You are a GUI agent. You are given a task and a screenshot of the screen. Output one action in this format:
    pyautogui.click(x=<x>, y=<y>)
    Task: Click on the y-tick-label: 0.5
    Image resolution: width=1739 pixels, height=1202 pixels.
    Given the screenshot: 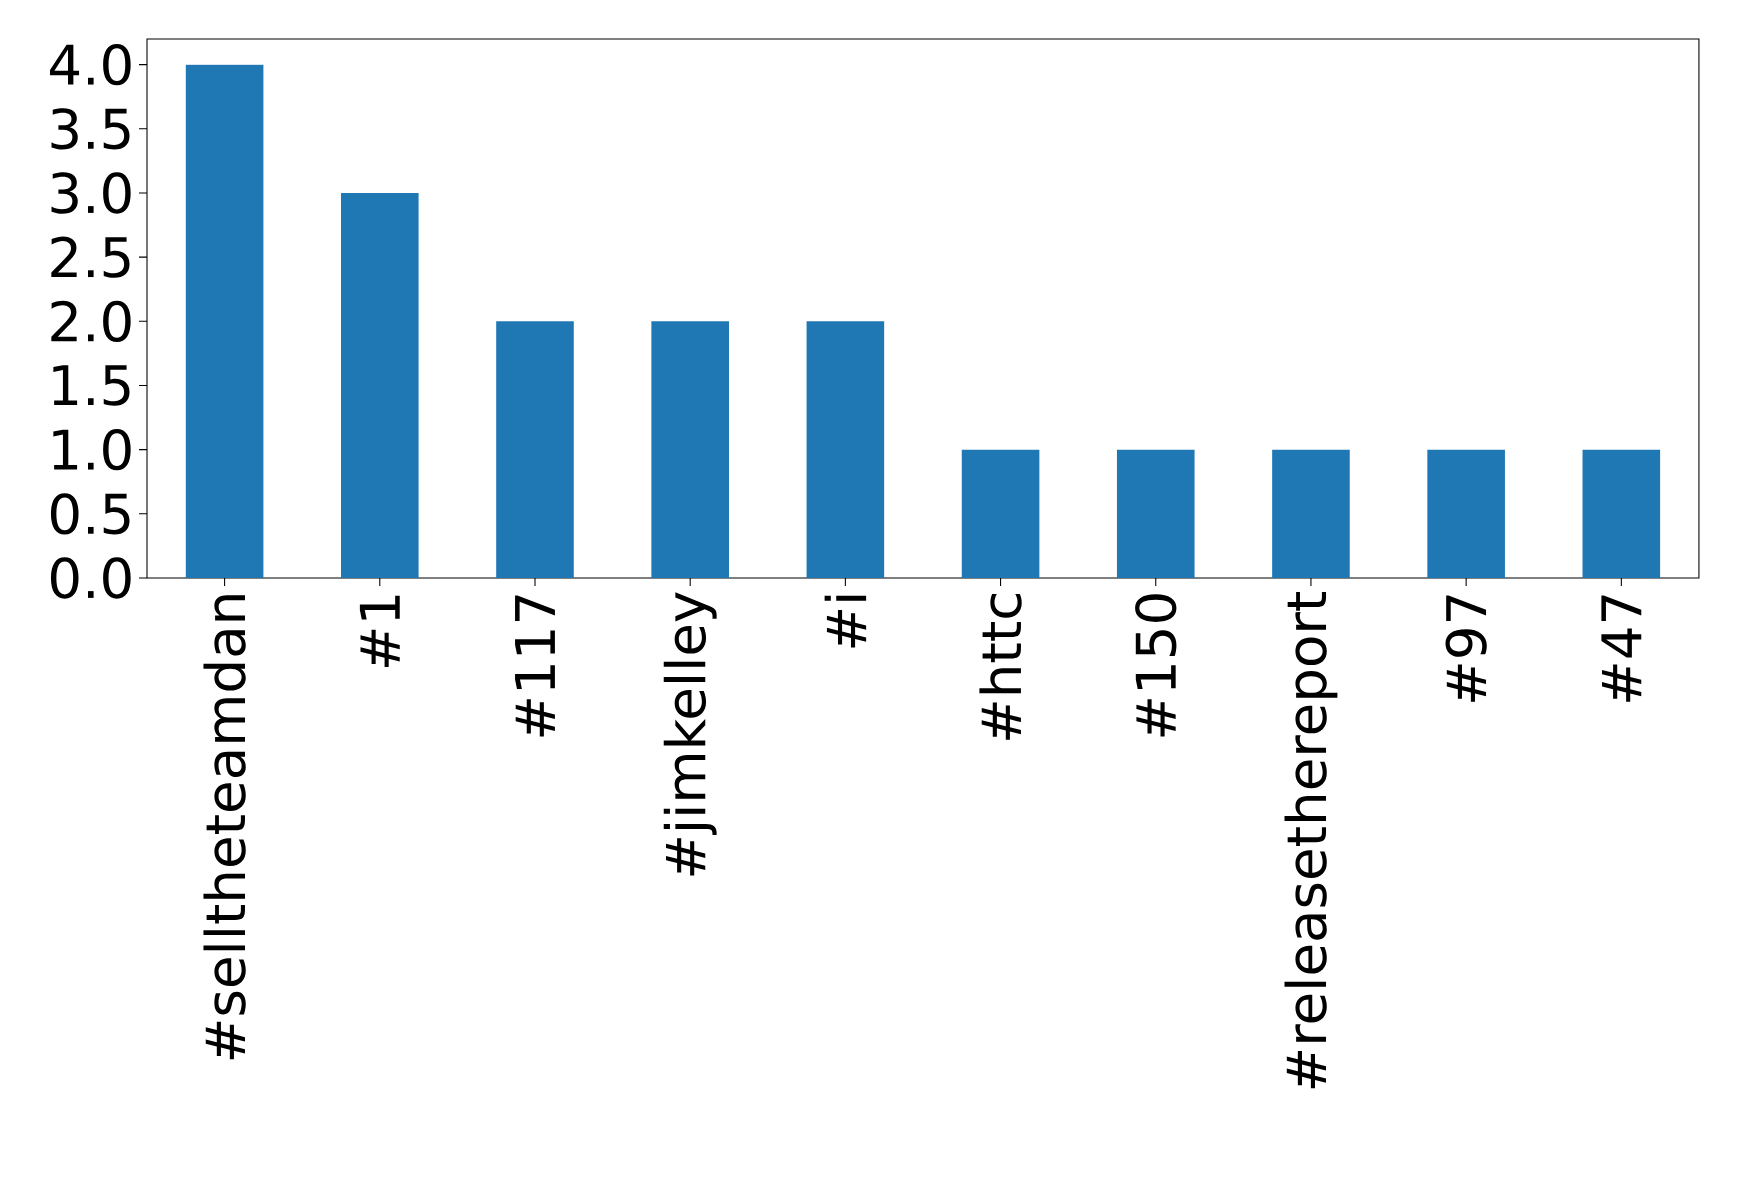 What is the action you would take?
    pyautogui.click(x=90, y=514)
    